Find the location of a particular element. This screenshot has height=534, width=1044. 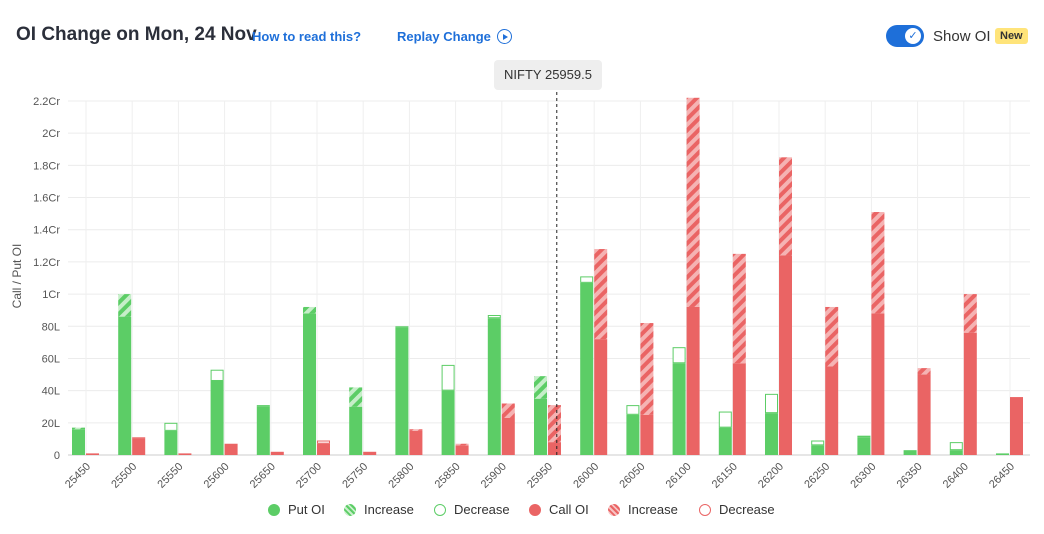

x-tick-label: 25800 is located at coordinates (401, 476).